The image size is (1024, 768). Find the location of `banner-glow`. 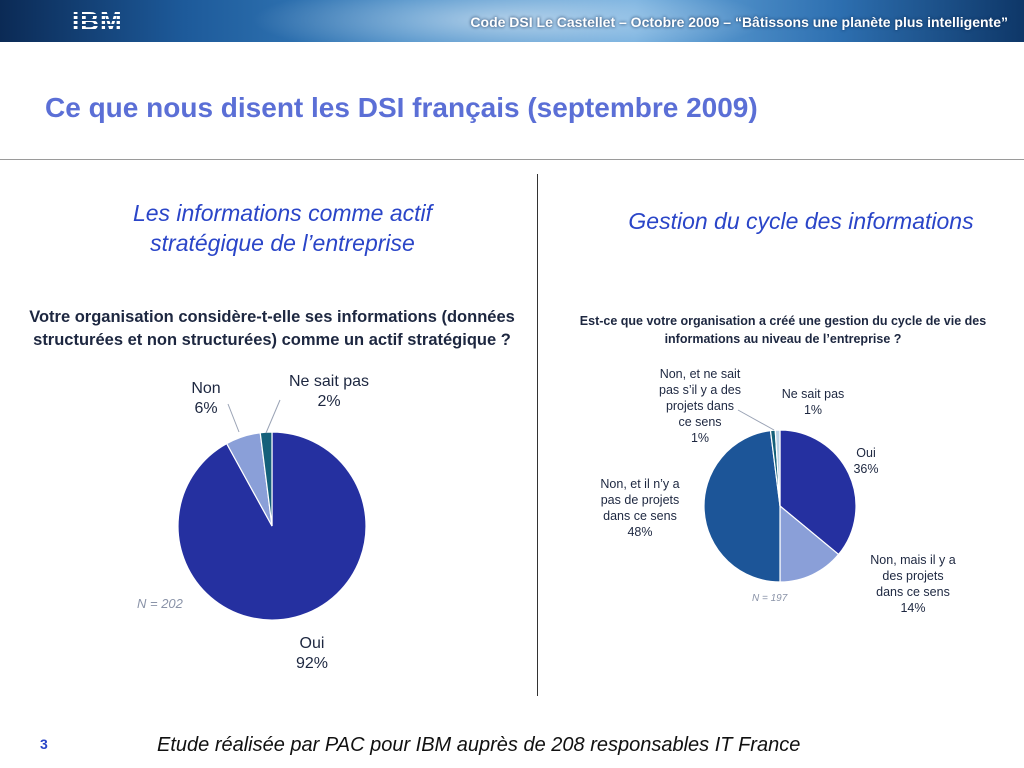

banner-glow is located at coordinates (510, 21).